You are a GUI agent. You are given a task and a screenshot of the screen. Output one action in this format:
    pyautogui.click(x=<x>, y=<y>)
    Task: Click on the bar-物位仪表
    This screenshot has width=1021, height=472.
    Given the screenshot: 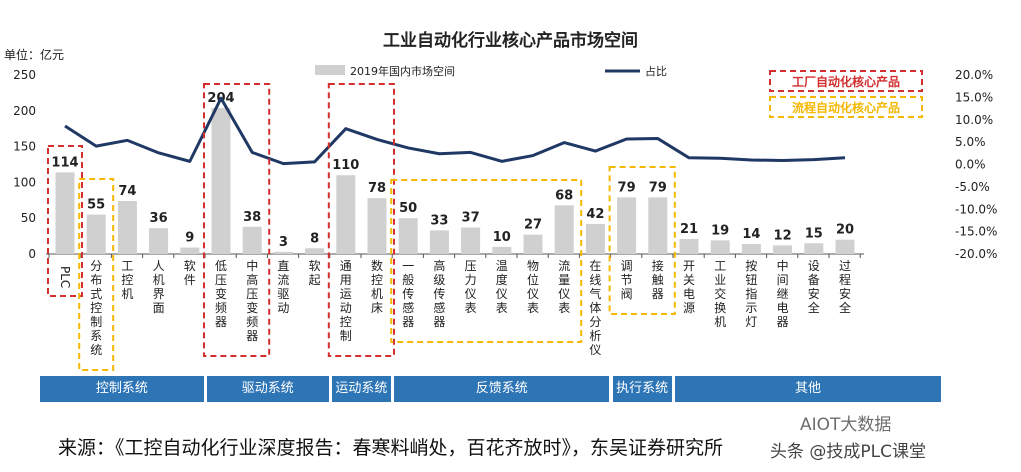 What is the action you would take?
    pyautogui.click(x=533, y=244)
    